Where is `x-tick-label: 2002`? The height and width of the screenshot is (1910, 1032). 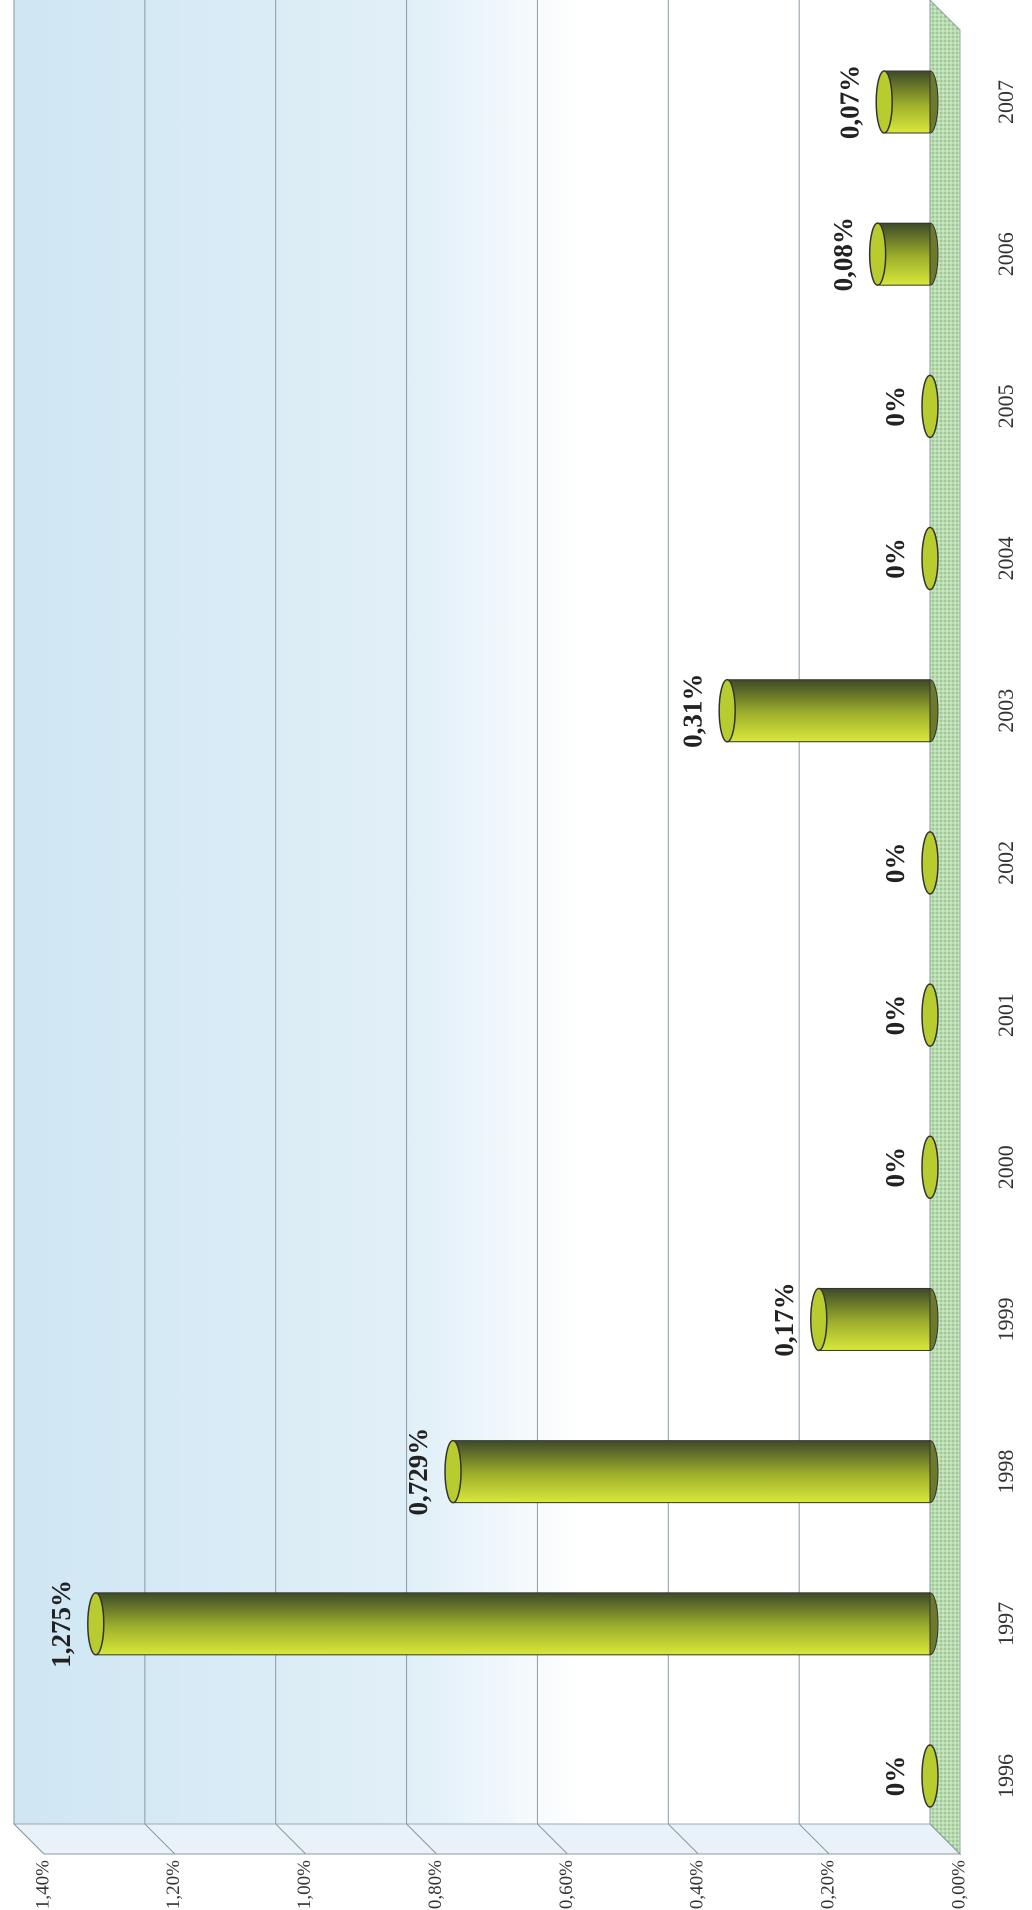
x-tick-label: 2002 is located at coordinates (1005, 863).